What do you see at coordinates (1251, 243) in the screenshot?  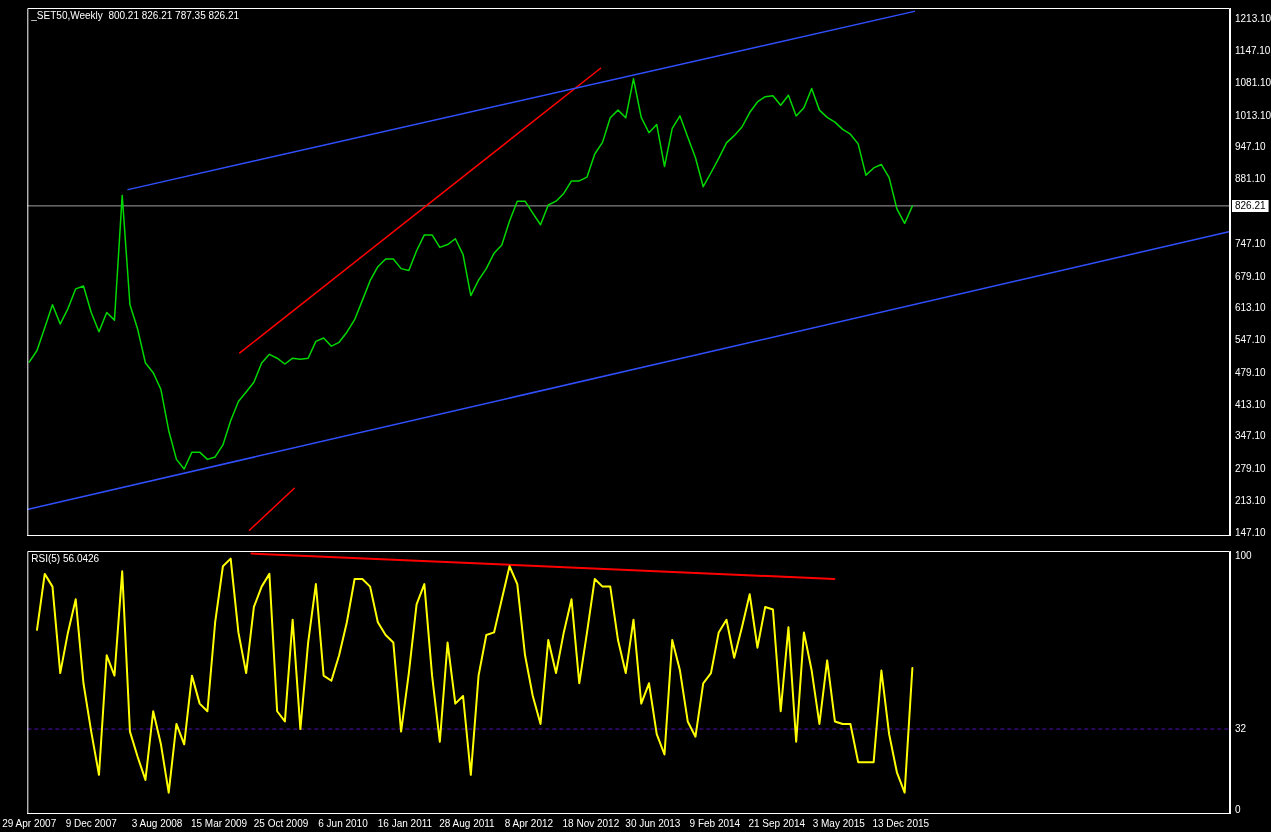 I see `y-tick-label: 747.10` at bounding box center [1251, 243].